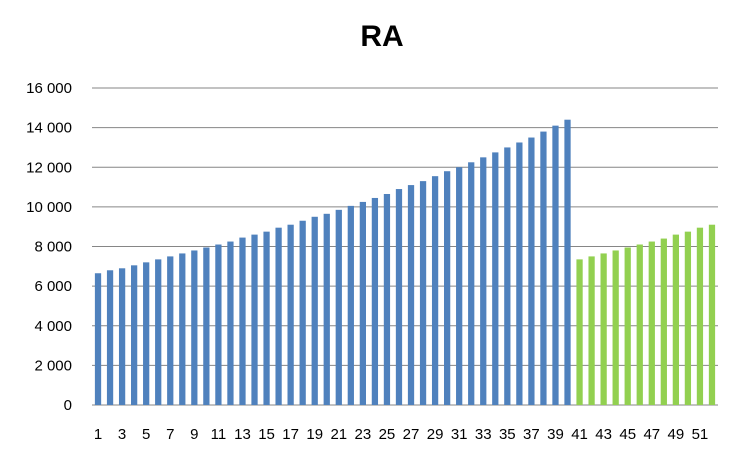 The height and width of the screenshot is (457, 743). What do you see at coordinates (459, 434) in the screenshot?
I see `x-tick-label: 31` at bounding box center [459, 434].